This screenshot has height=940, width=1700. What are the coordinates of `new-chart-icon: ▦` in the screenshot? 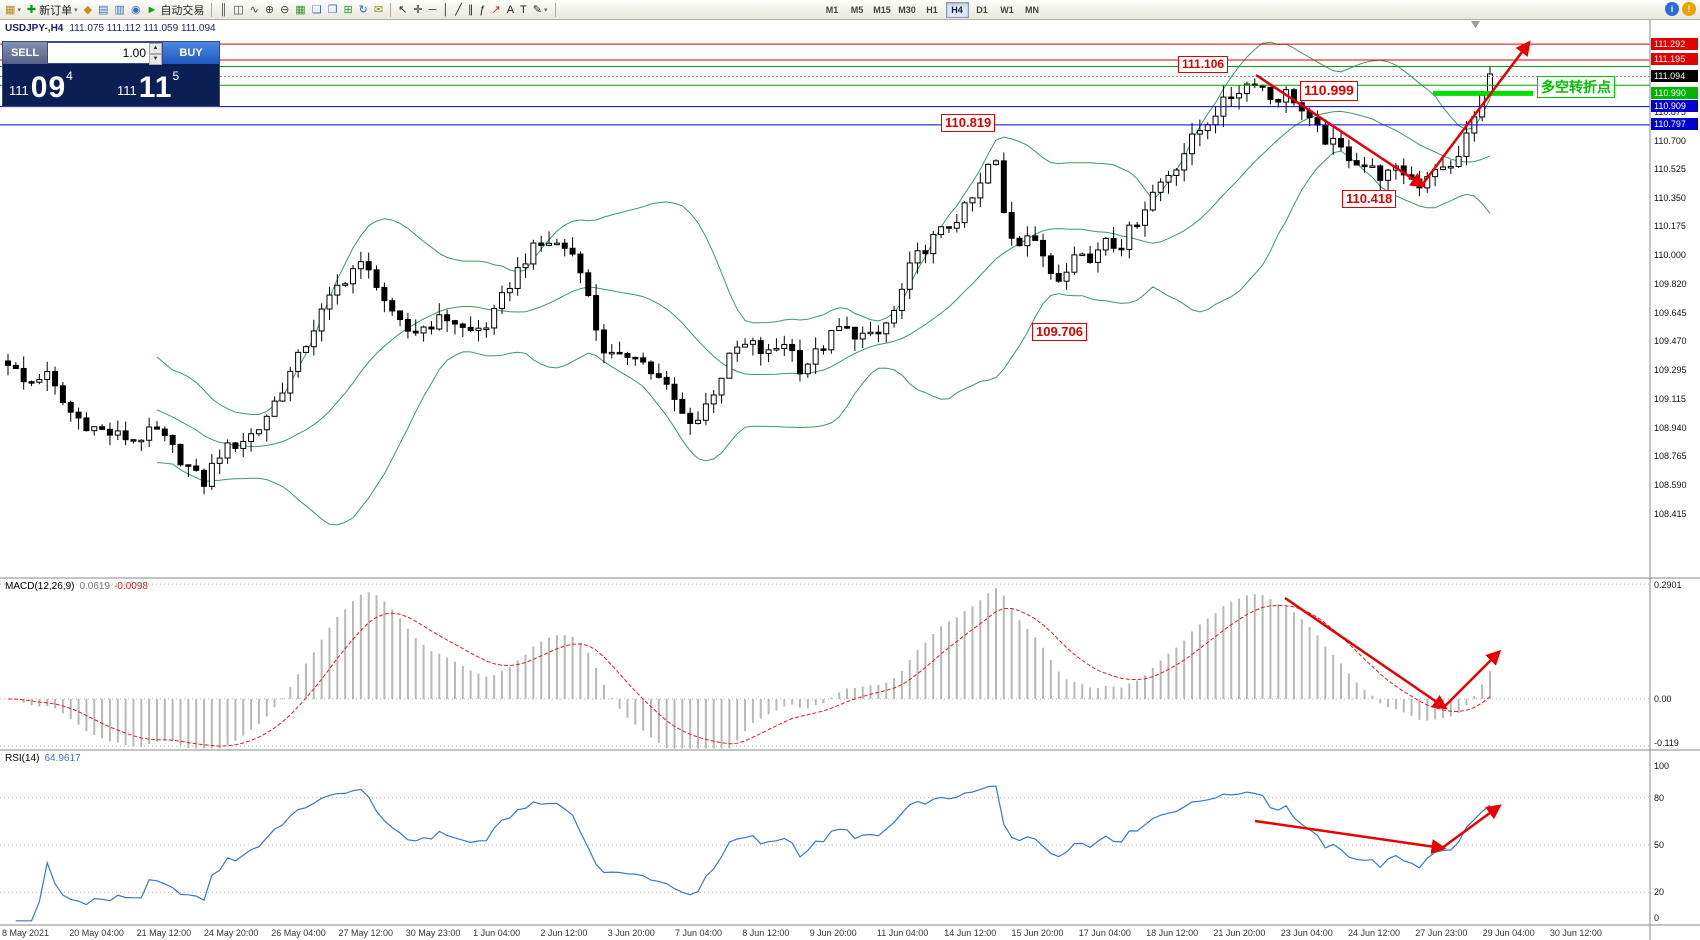 It's located at (10, 9).